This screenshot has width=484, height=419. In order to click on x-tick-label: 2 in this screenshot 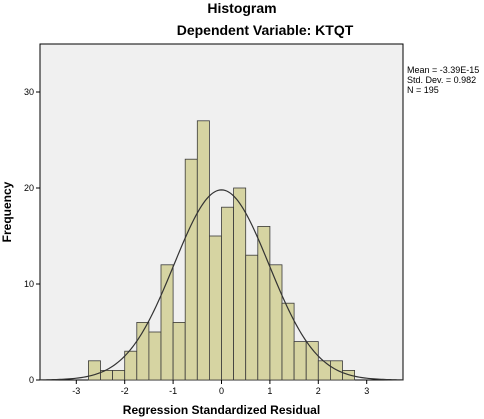, I will do `click(318, 391)`.